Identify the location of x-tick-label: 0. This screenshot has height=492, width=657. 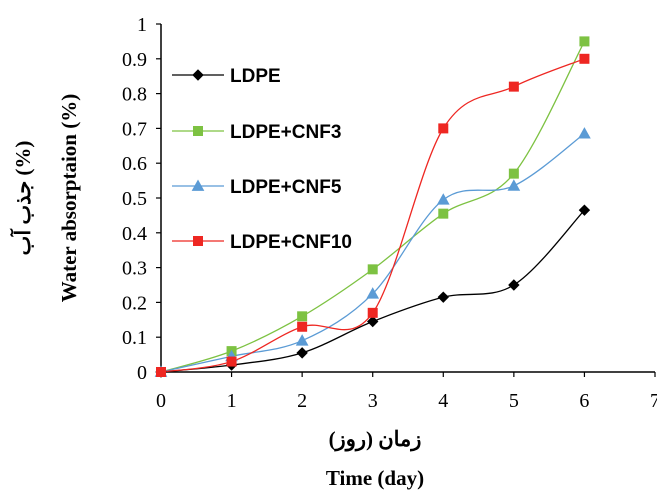
(161, 401).